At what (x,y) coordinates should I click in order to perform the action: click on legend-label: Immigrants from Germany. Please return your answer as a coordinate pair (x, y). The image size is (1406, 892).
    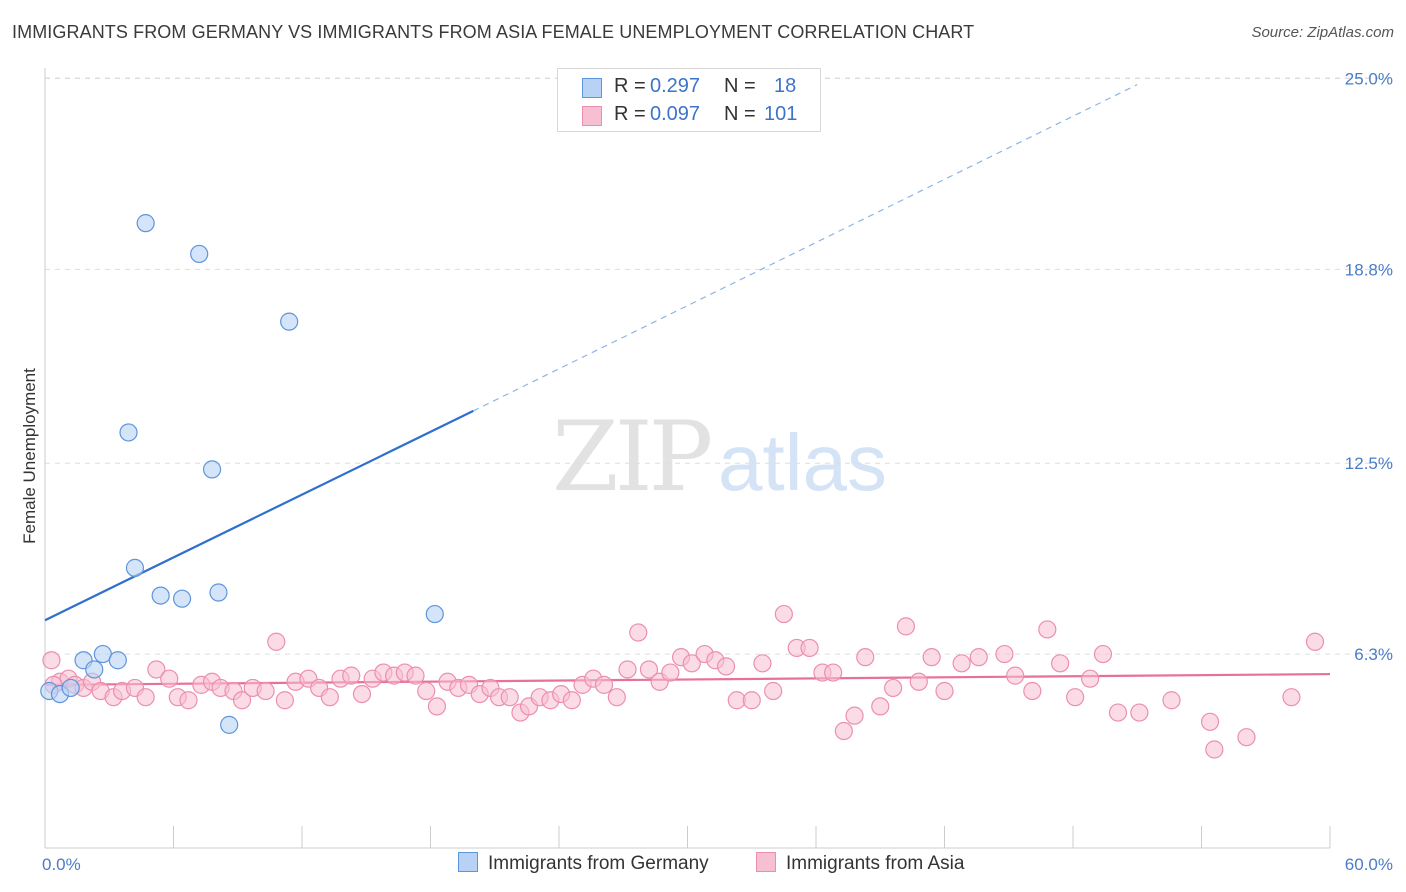
    Looking at the image, I should click on (598, 863).